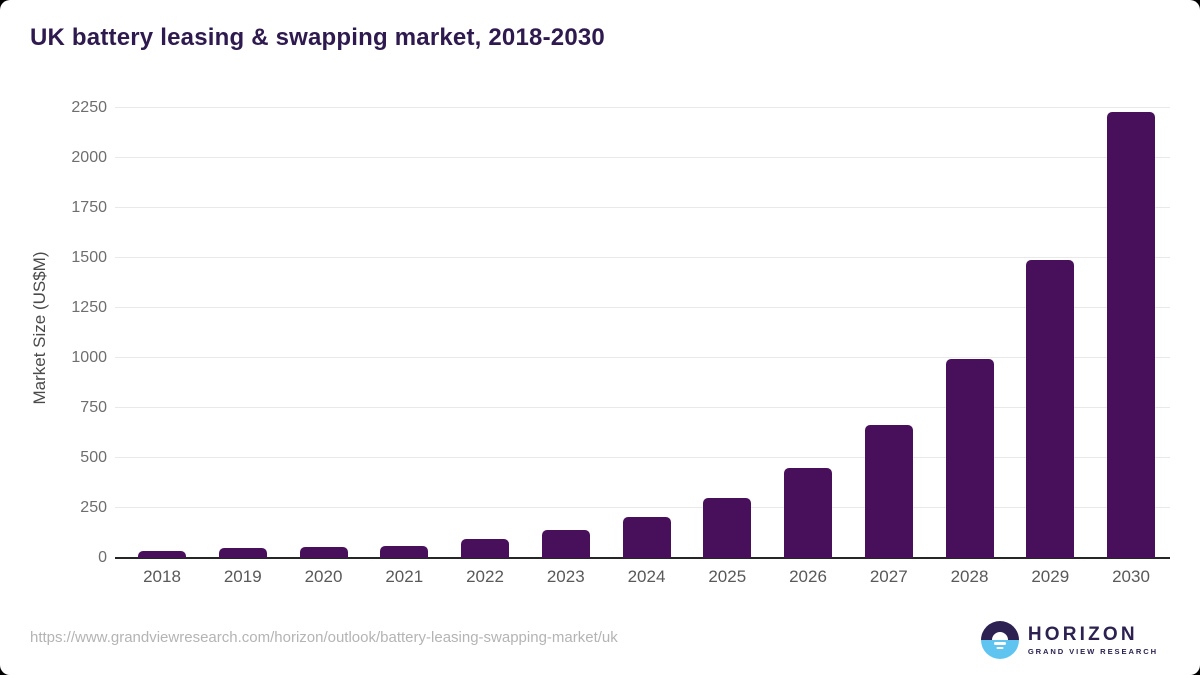  I want to click on bar-2020, so click(323, 552).